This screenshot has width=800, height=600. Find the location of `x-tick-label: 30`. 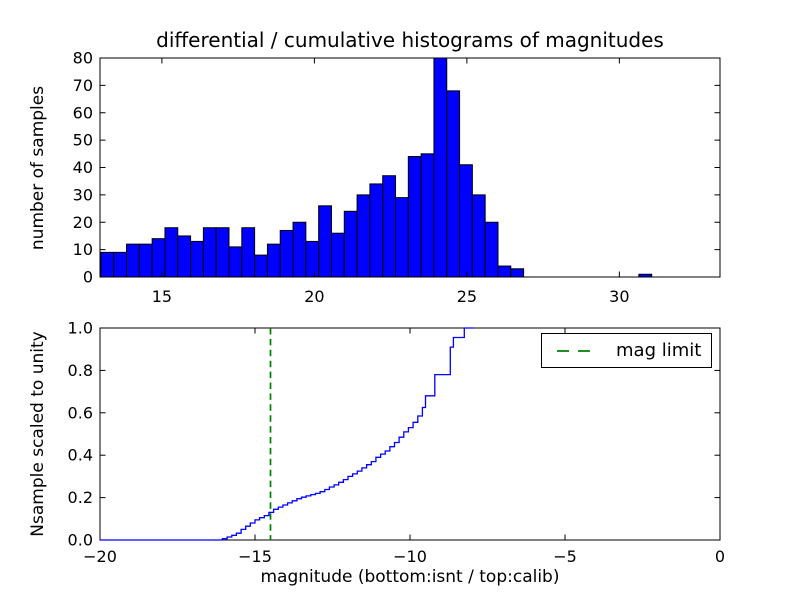

x-tick-label: 30 is located at coordinates (619, 296).